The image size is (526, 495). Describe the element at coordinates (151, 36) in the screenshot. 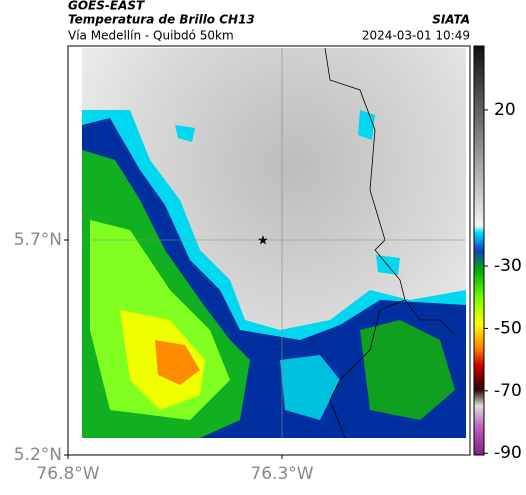

I see `route: Vía Medellín - Quibdó 50km` at that location.